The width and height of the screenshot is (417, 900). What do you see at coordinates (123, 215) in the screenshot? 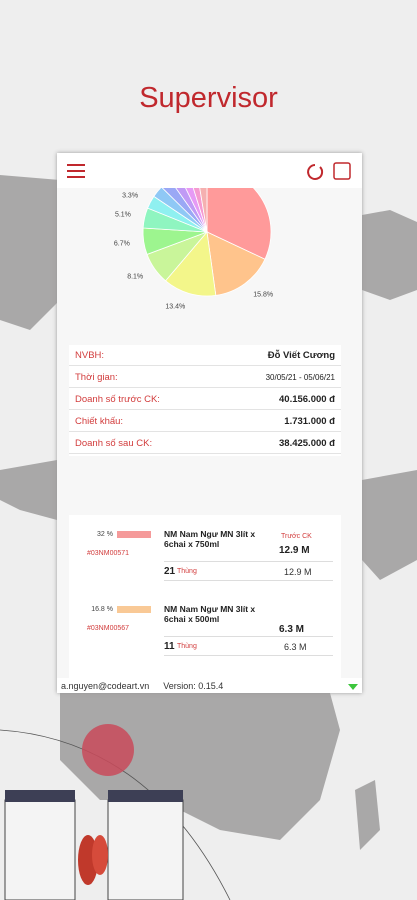
I see `pie-label: 5.1%` at bounding box center [123, 215].